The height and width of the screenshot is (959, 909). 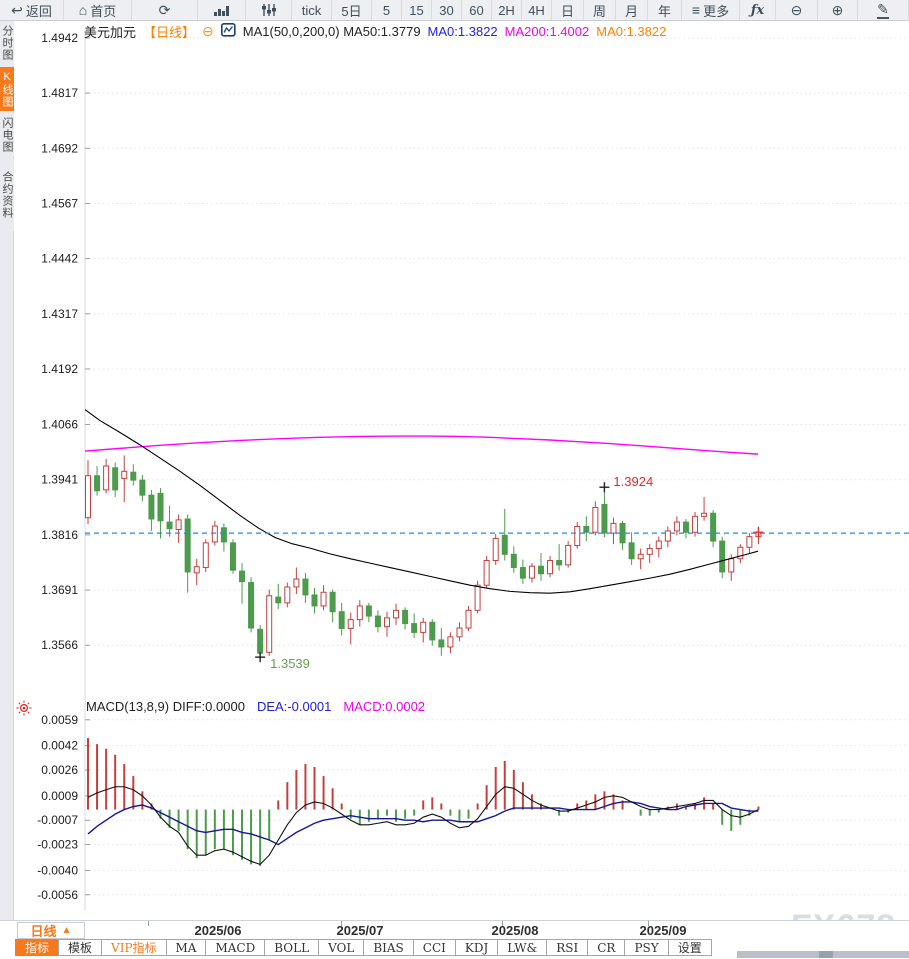 What do you see at coordinates (716, 11) in the screenshot?
I see `more-label: 更多` at bounding box center [716, 11].